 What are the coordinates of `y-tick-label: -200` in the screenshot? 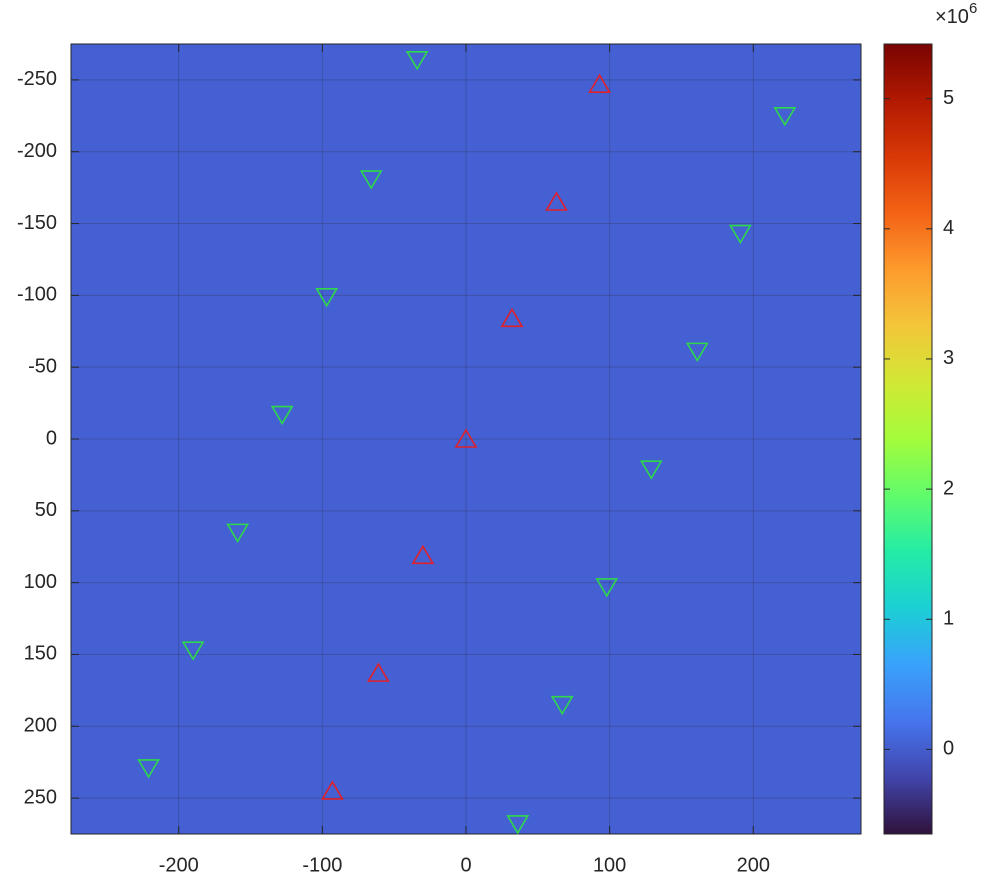 It's located at (37, 151).